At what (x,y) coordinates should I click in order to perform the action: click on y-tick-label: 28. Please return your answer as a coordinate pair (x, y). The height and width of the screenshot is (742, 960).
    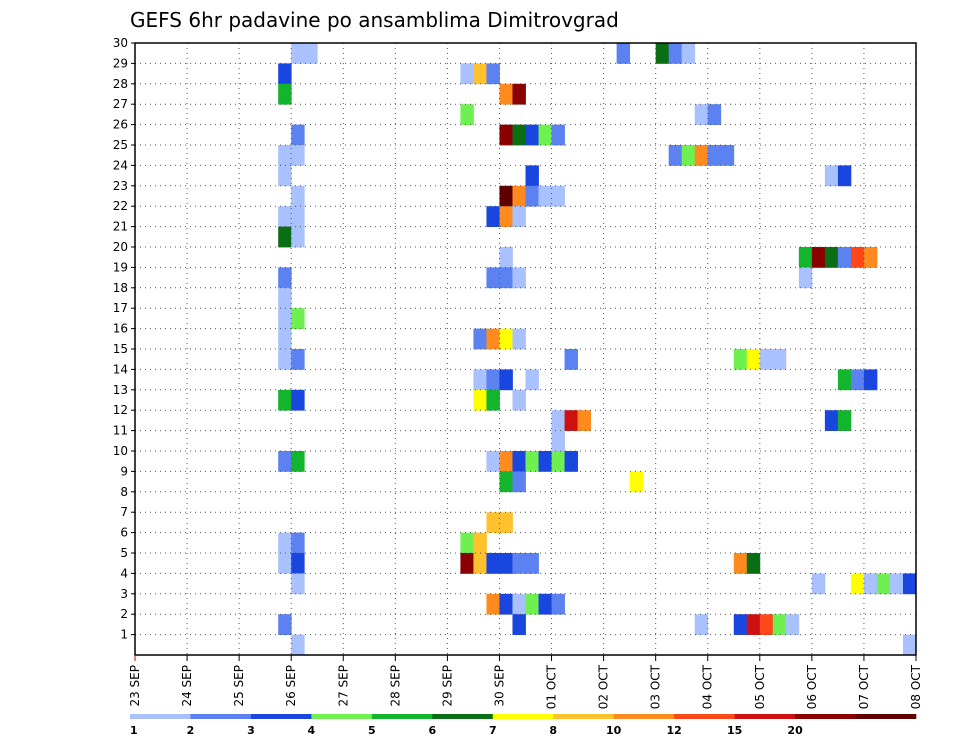
    Looking at the image, I should click on (120, 84).